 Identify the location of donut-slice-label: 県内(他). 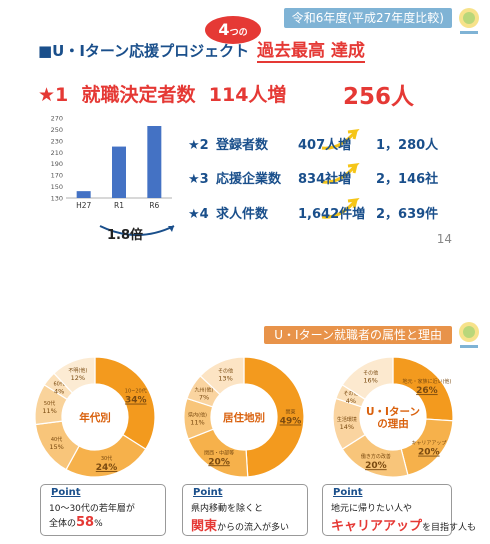
(197, 414).